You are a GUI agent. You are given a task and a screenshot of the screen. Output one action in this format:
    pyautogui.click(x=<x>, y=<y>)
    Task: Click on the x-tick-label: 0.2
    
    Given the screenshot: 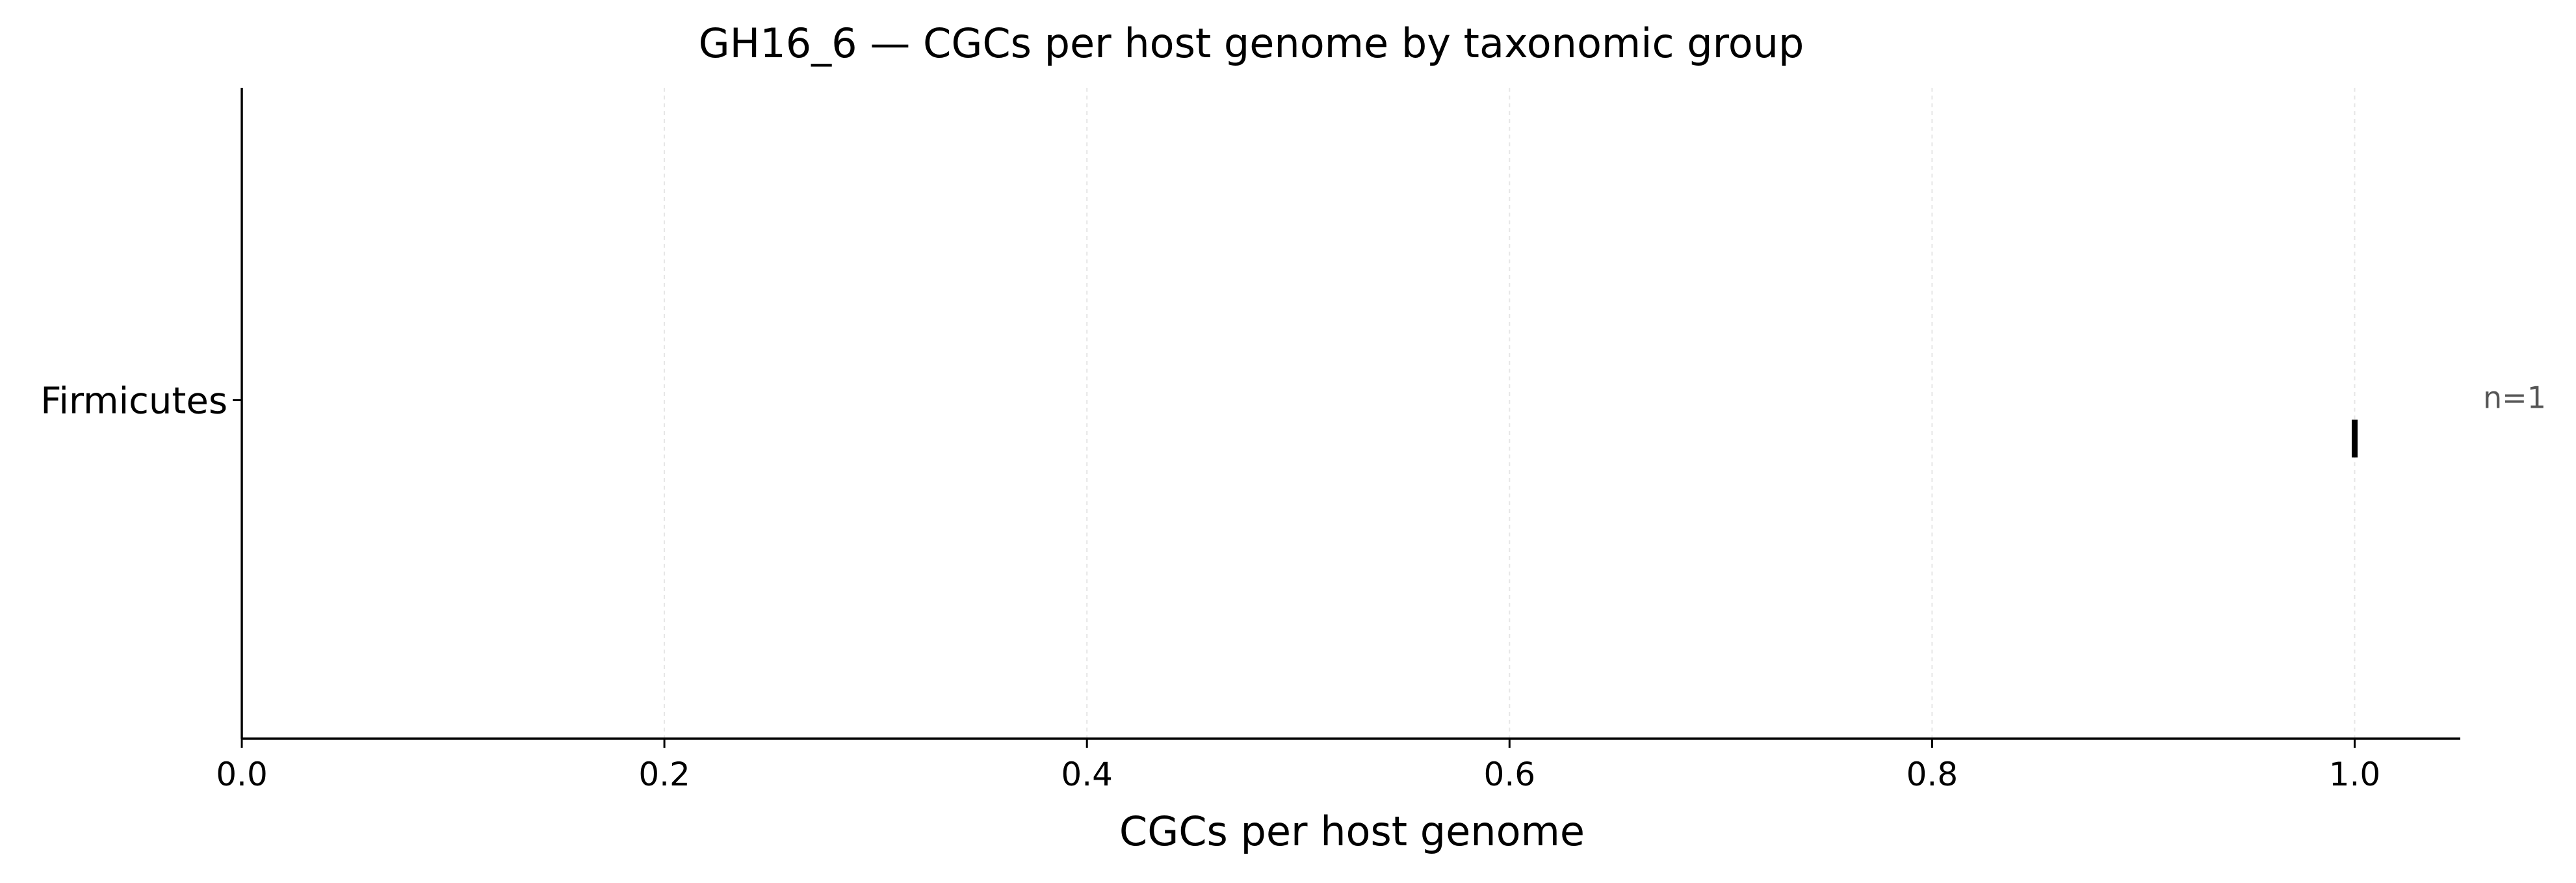 What is the action you would take?
    pyautogui.click(x=664, y=774)
    